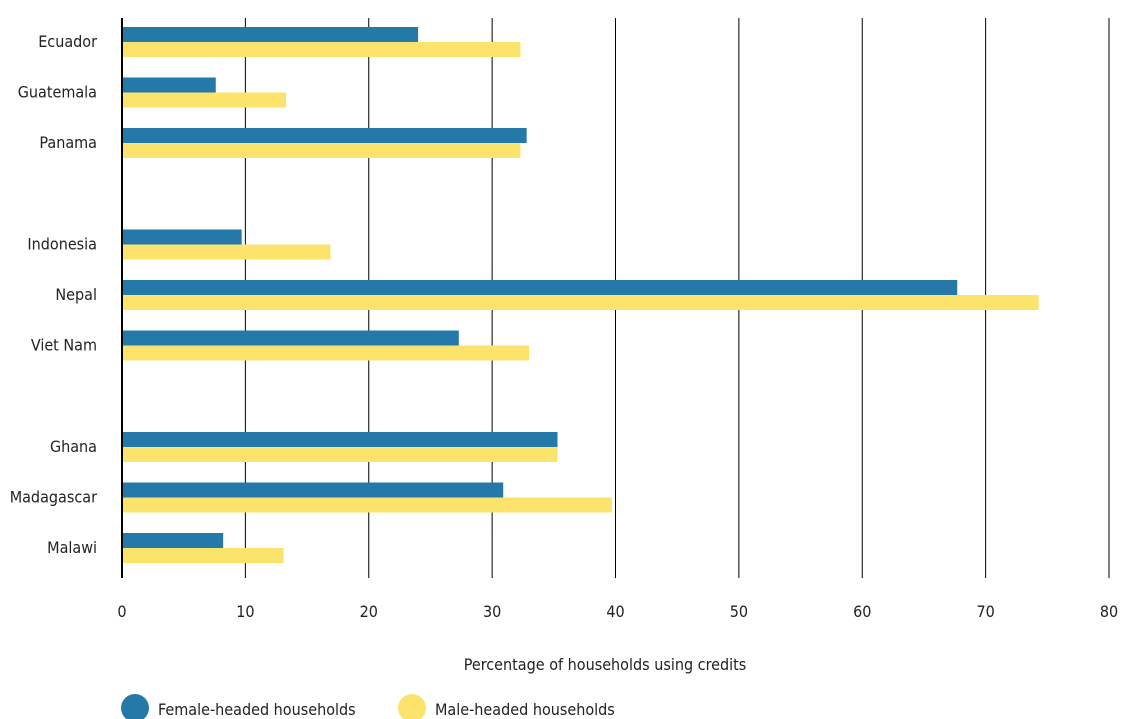 The image size is (1122, 719). I want to click on category-label: Malawi, so click(72, 547).